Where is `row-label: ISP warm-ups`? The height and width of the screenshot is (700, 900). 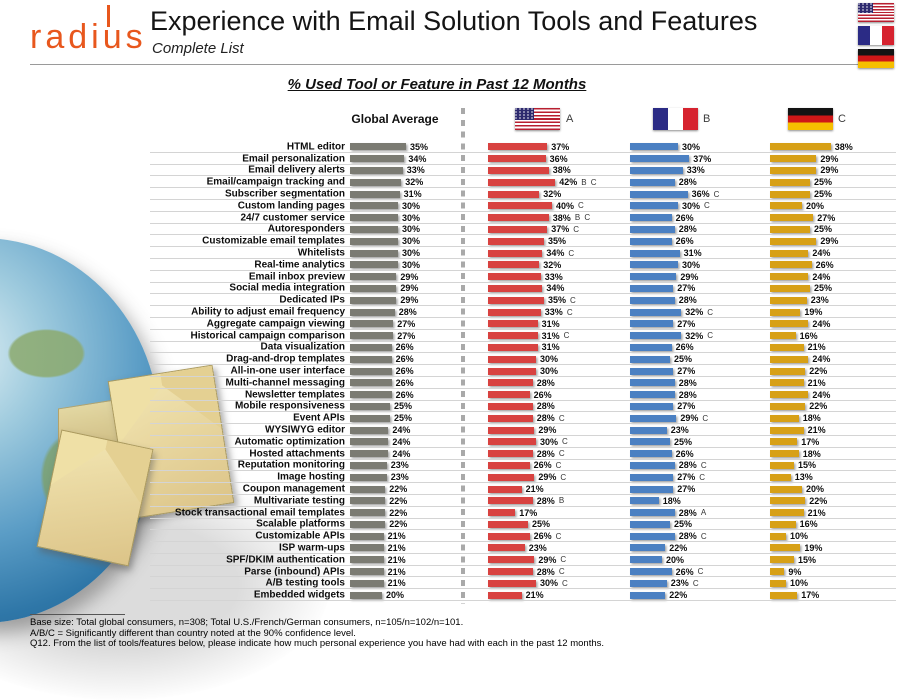
row-label: ISP warm-ups is located at coordinates (312, 548).